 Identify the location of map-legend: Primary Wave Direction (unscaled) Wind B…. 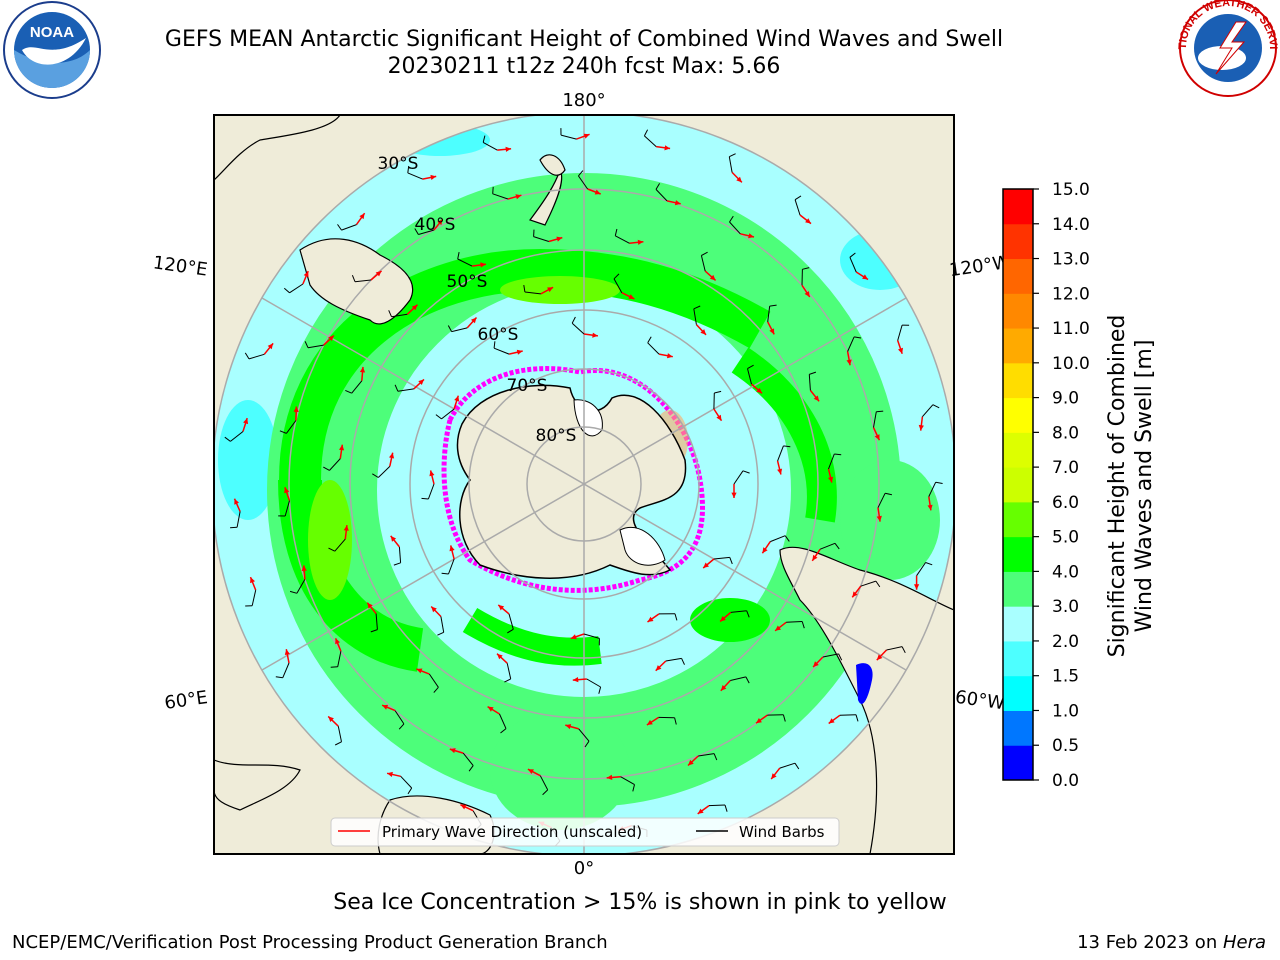
(585, 832).